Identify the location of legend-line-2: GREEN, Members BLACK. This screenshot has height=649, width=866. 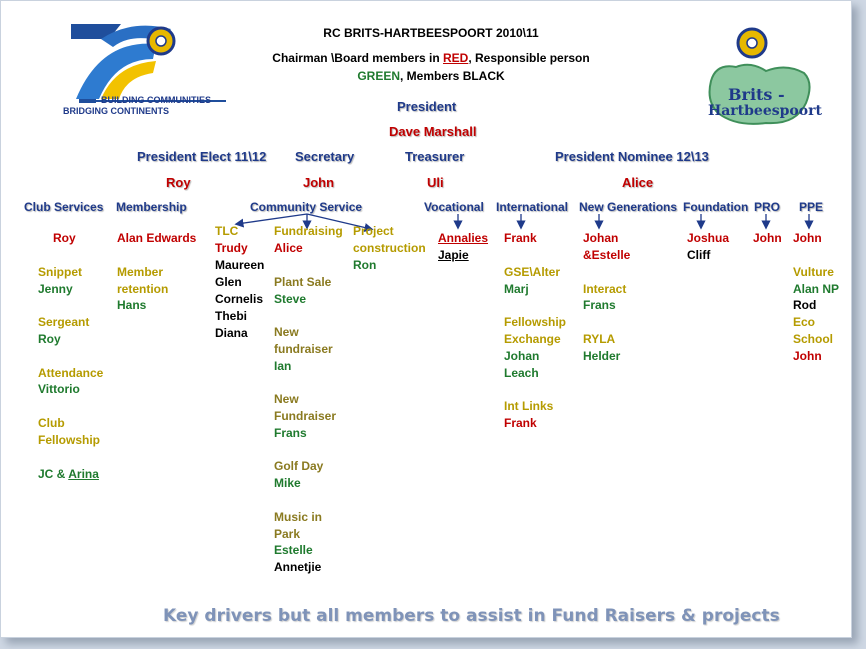
(431, 76).